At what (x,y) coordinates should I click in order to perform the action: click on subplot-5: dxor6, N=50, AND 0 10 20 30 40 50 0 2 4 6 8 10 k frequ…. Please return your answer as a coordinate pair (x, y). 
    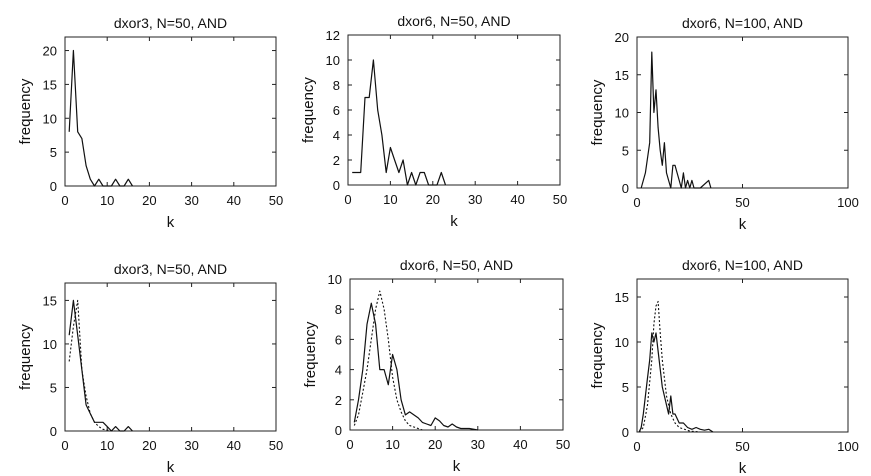
    Looking at the image, I should click on (436, 366).